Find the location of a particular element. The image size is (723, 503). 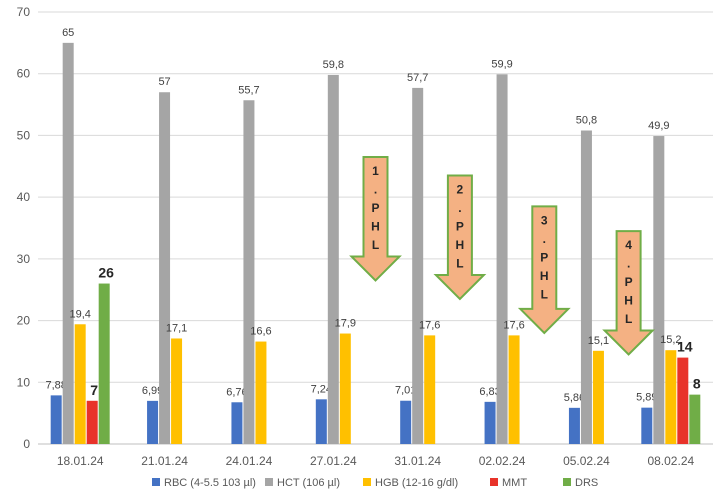

data-label: 19,4 is located at coordinates (79, 314).